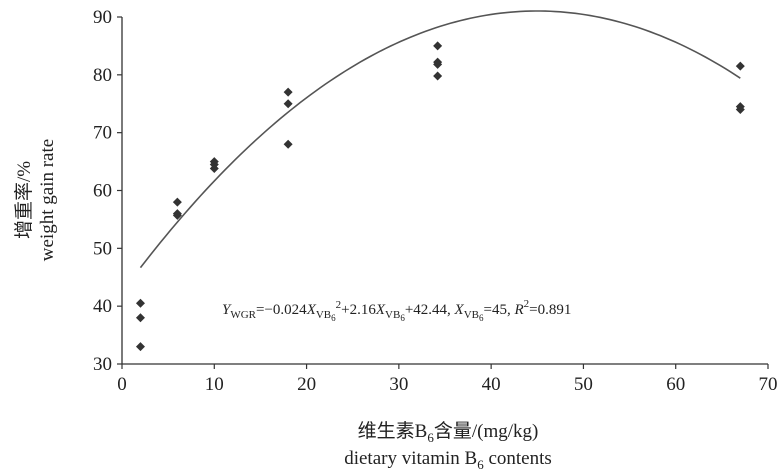 This screenshot has width=783, height=471. I want to click on y-axis-label-cn: 增重率/%, so click(24, 200).